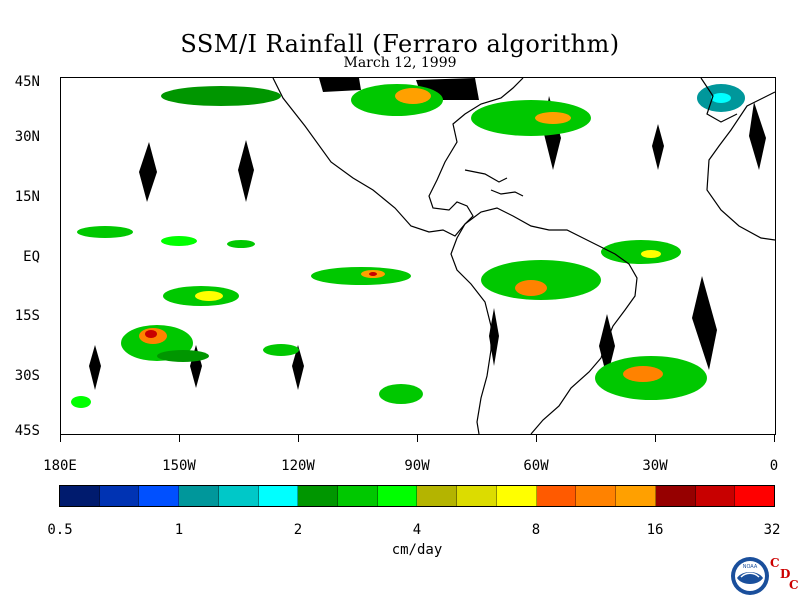 The height and width of the screenshot is (600, 800). I want to click on lon-label-180e: 180E, so click(60, 466).